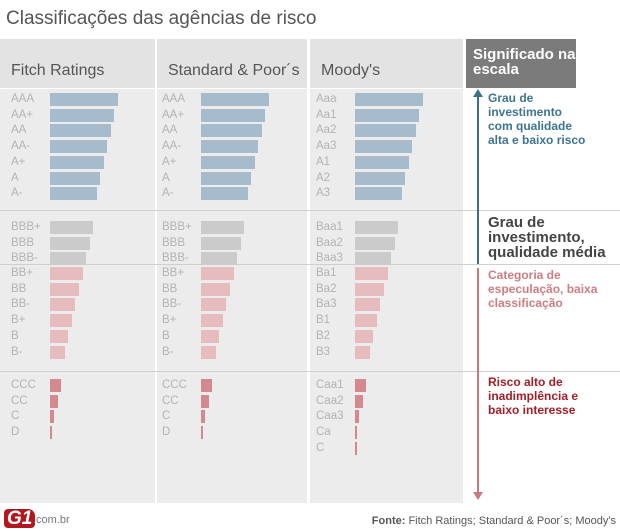 The width and height of the screenshot is (620, 531). What do you see at coordinates (323, 351) in the screenshot?
I see `rating-label: B3` at bounding box center [323, 351].